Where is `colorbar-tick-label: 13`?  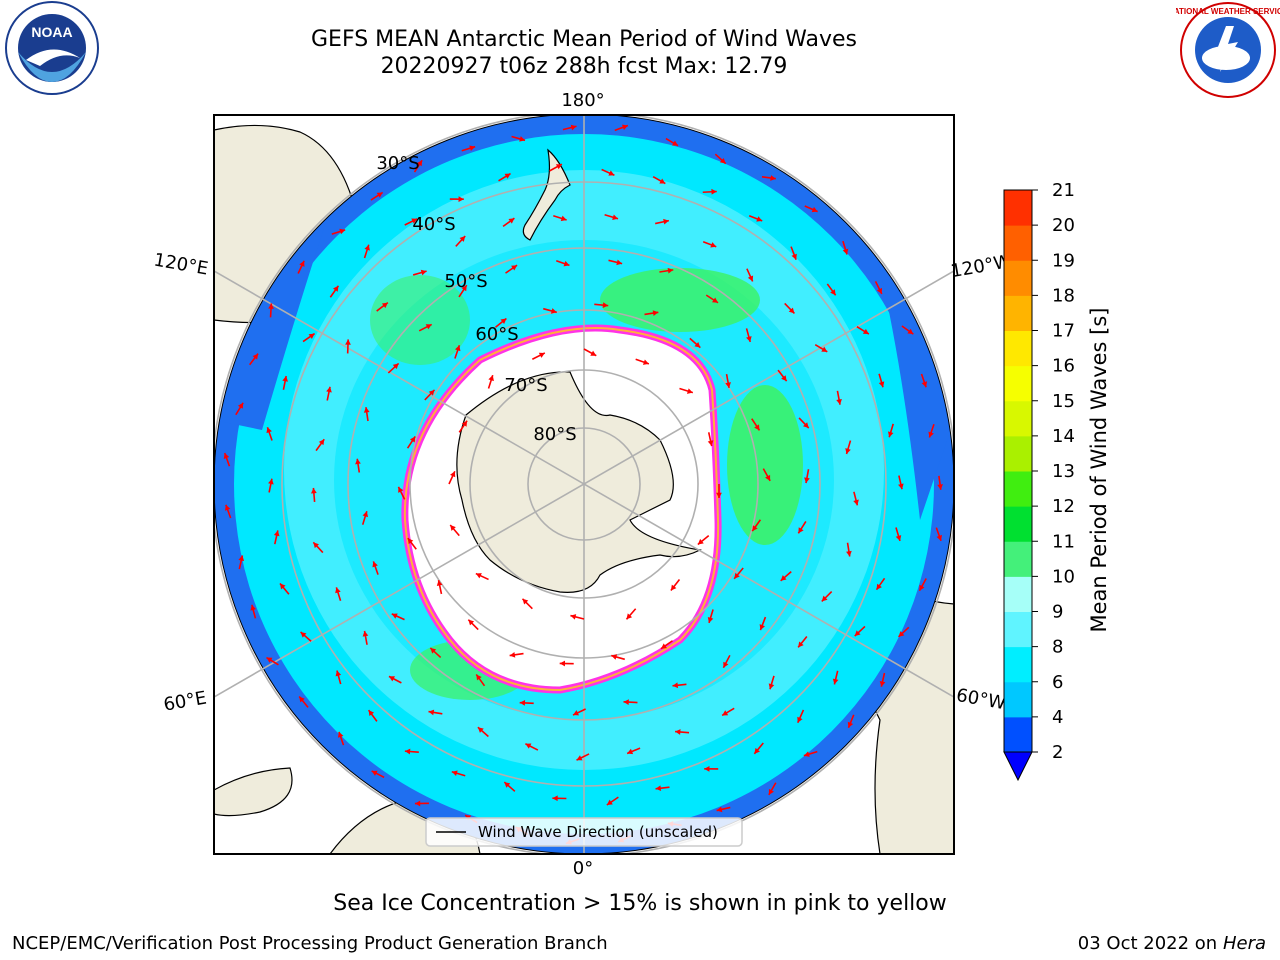
colorbar-tick-label: 13 is located at coordinates (1063, 471).